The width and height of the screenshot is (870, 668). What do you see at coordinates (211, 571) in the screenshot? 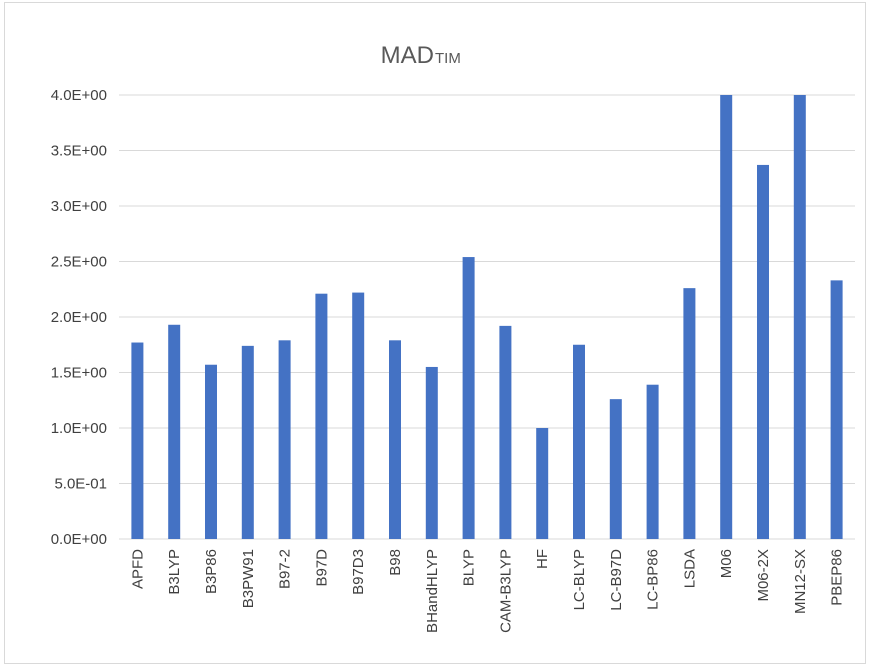
I see `x-tick-label: B3P86` at bounding box center [211, 571].